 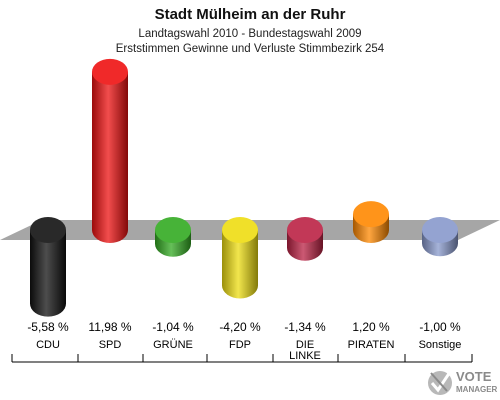 What do you see at coordinates (48, 345) in the screenshot?
I see `category-label: CDU` at bounding box center [48, 345].